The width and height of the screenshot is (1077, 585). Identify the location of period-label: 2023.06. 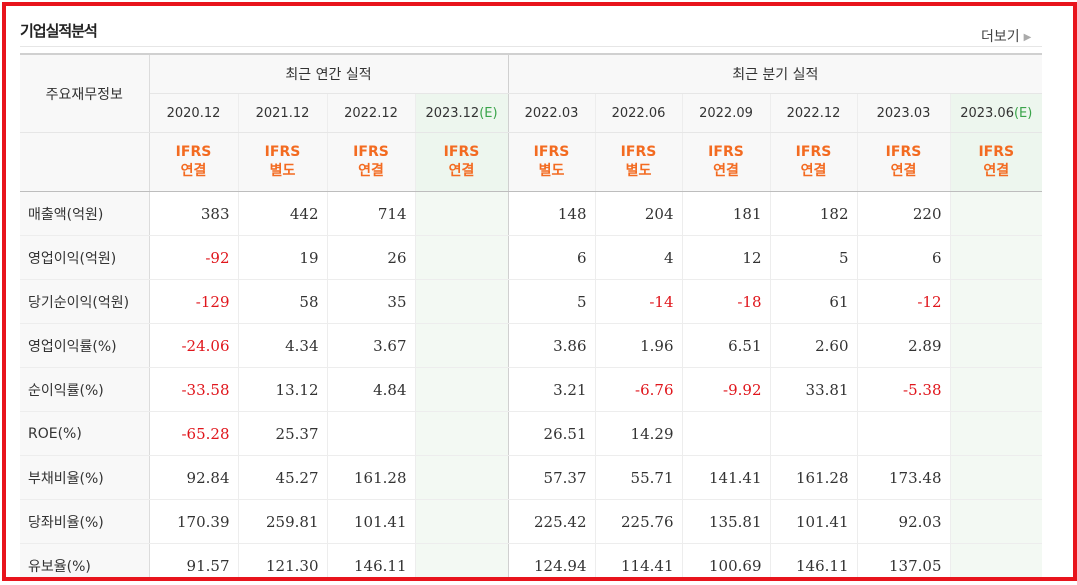
(987, 113).